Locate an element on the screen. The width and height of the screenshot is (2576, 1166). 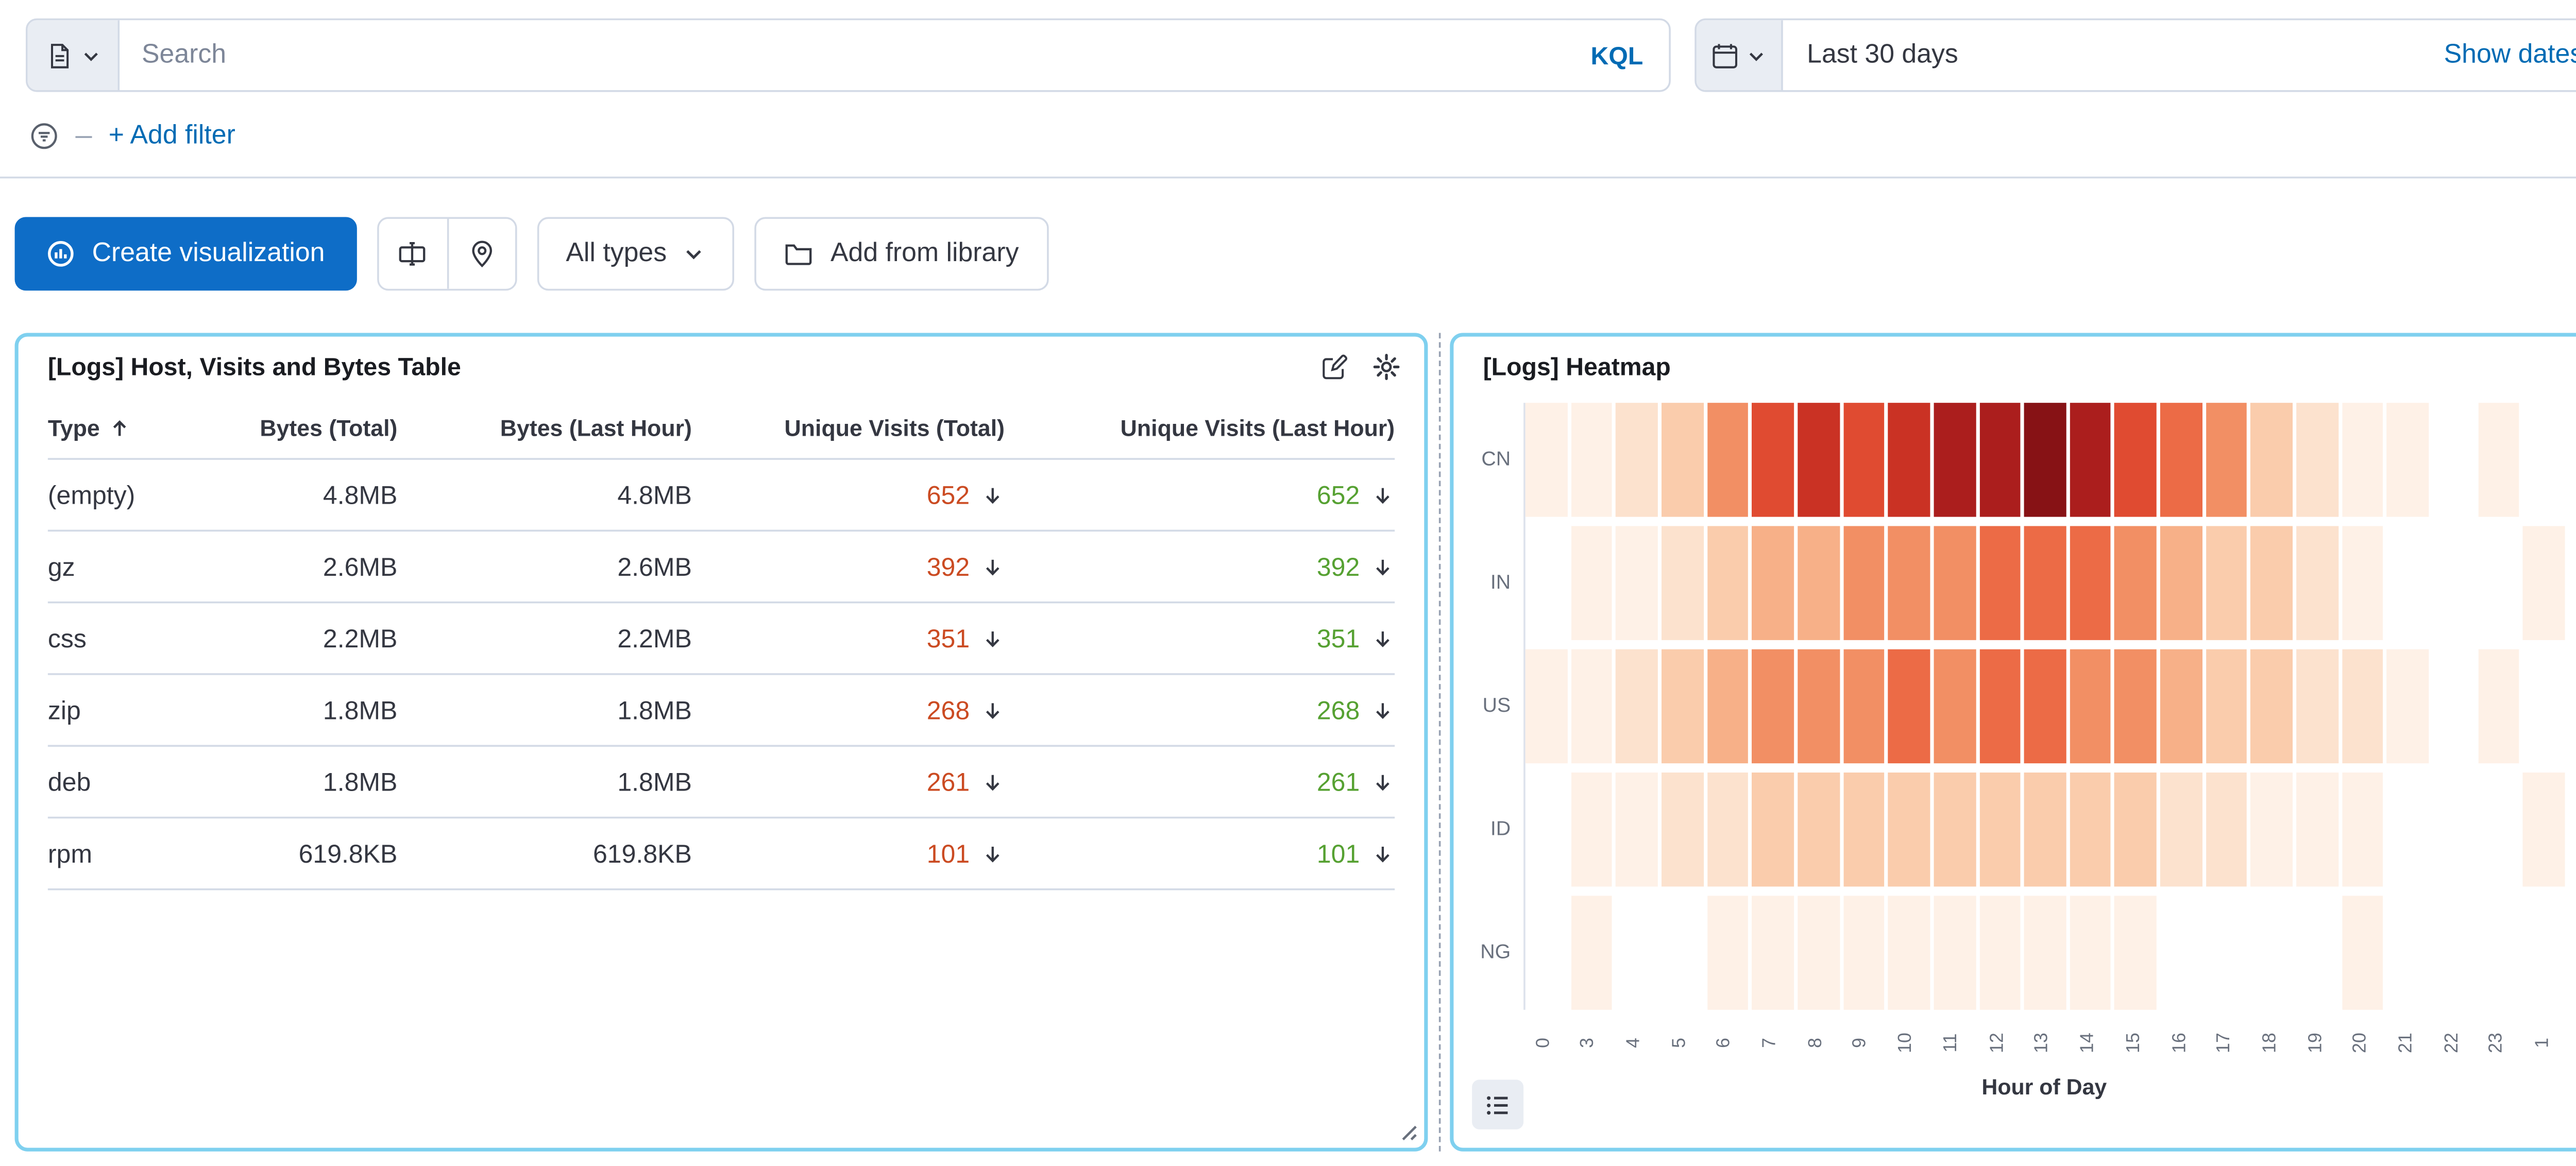
create-visualization-button: Create visualization is located at coordinates (185, 254).